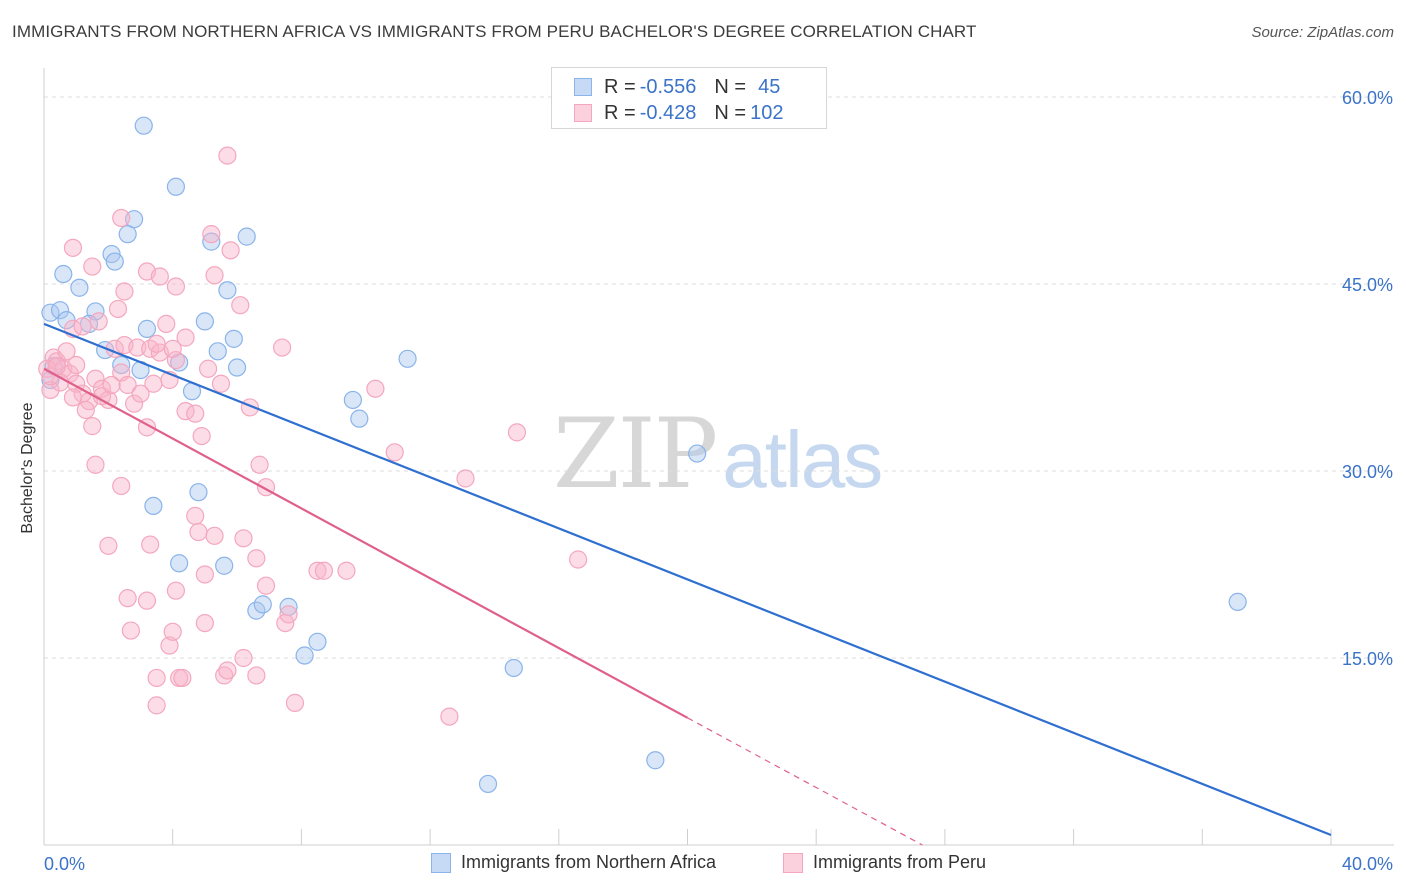  Describe the element at coordinates (730, 86) in the screenshot. I see `legend-n-label: N =` at that location.